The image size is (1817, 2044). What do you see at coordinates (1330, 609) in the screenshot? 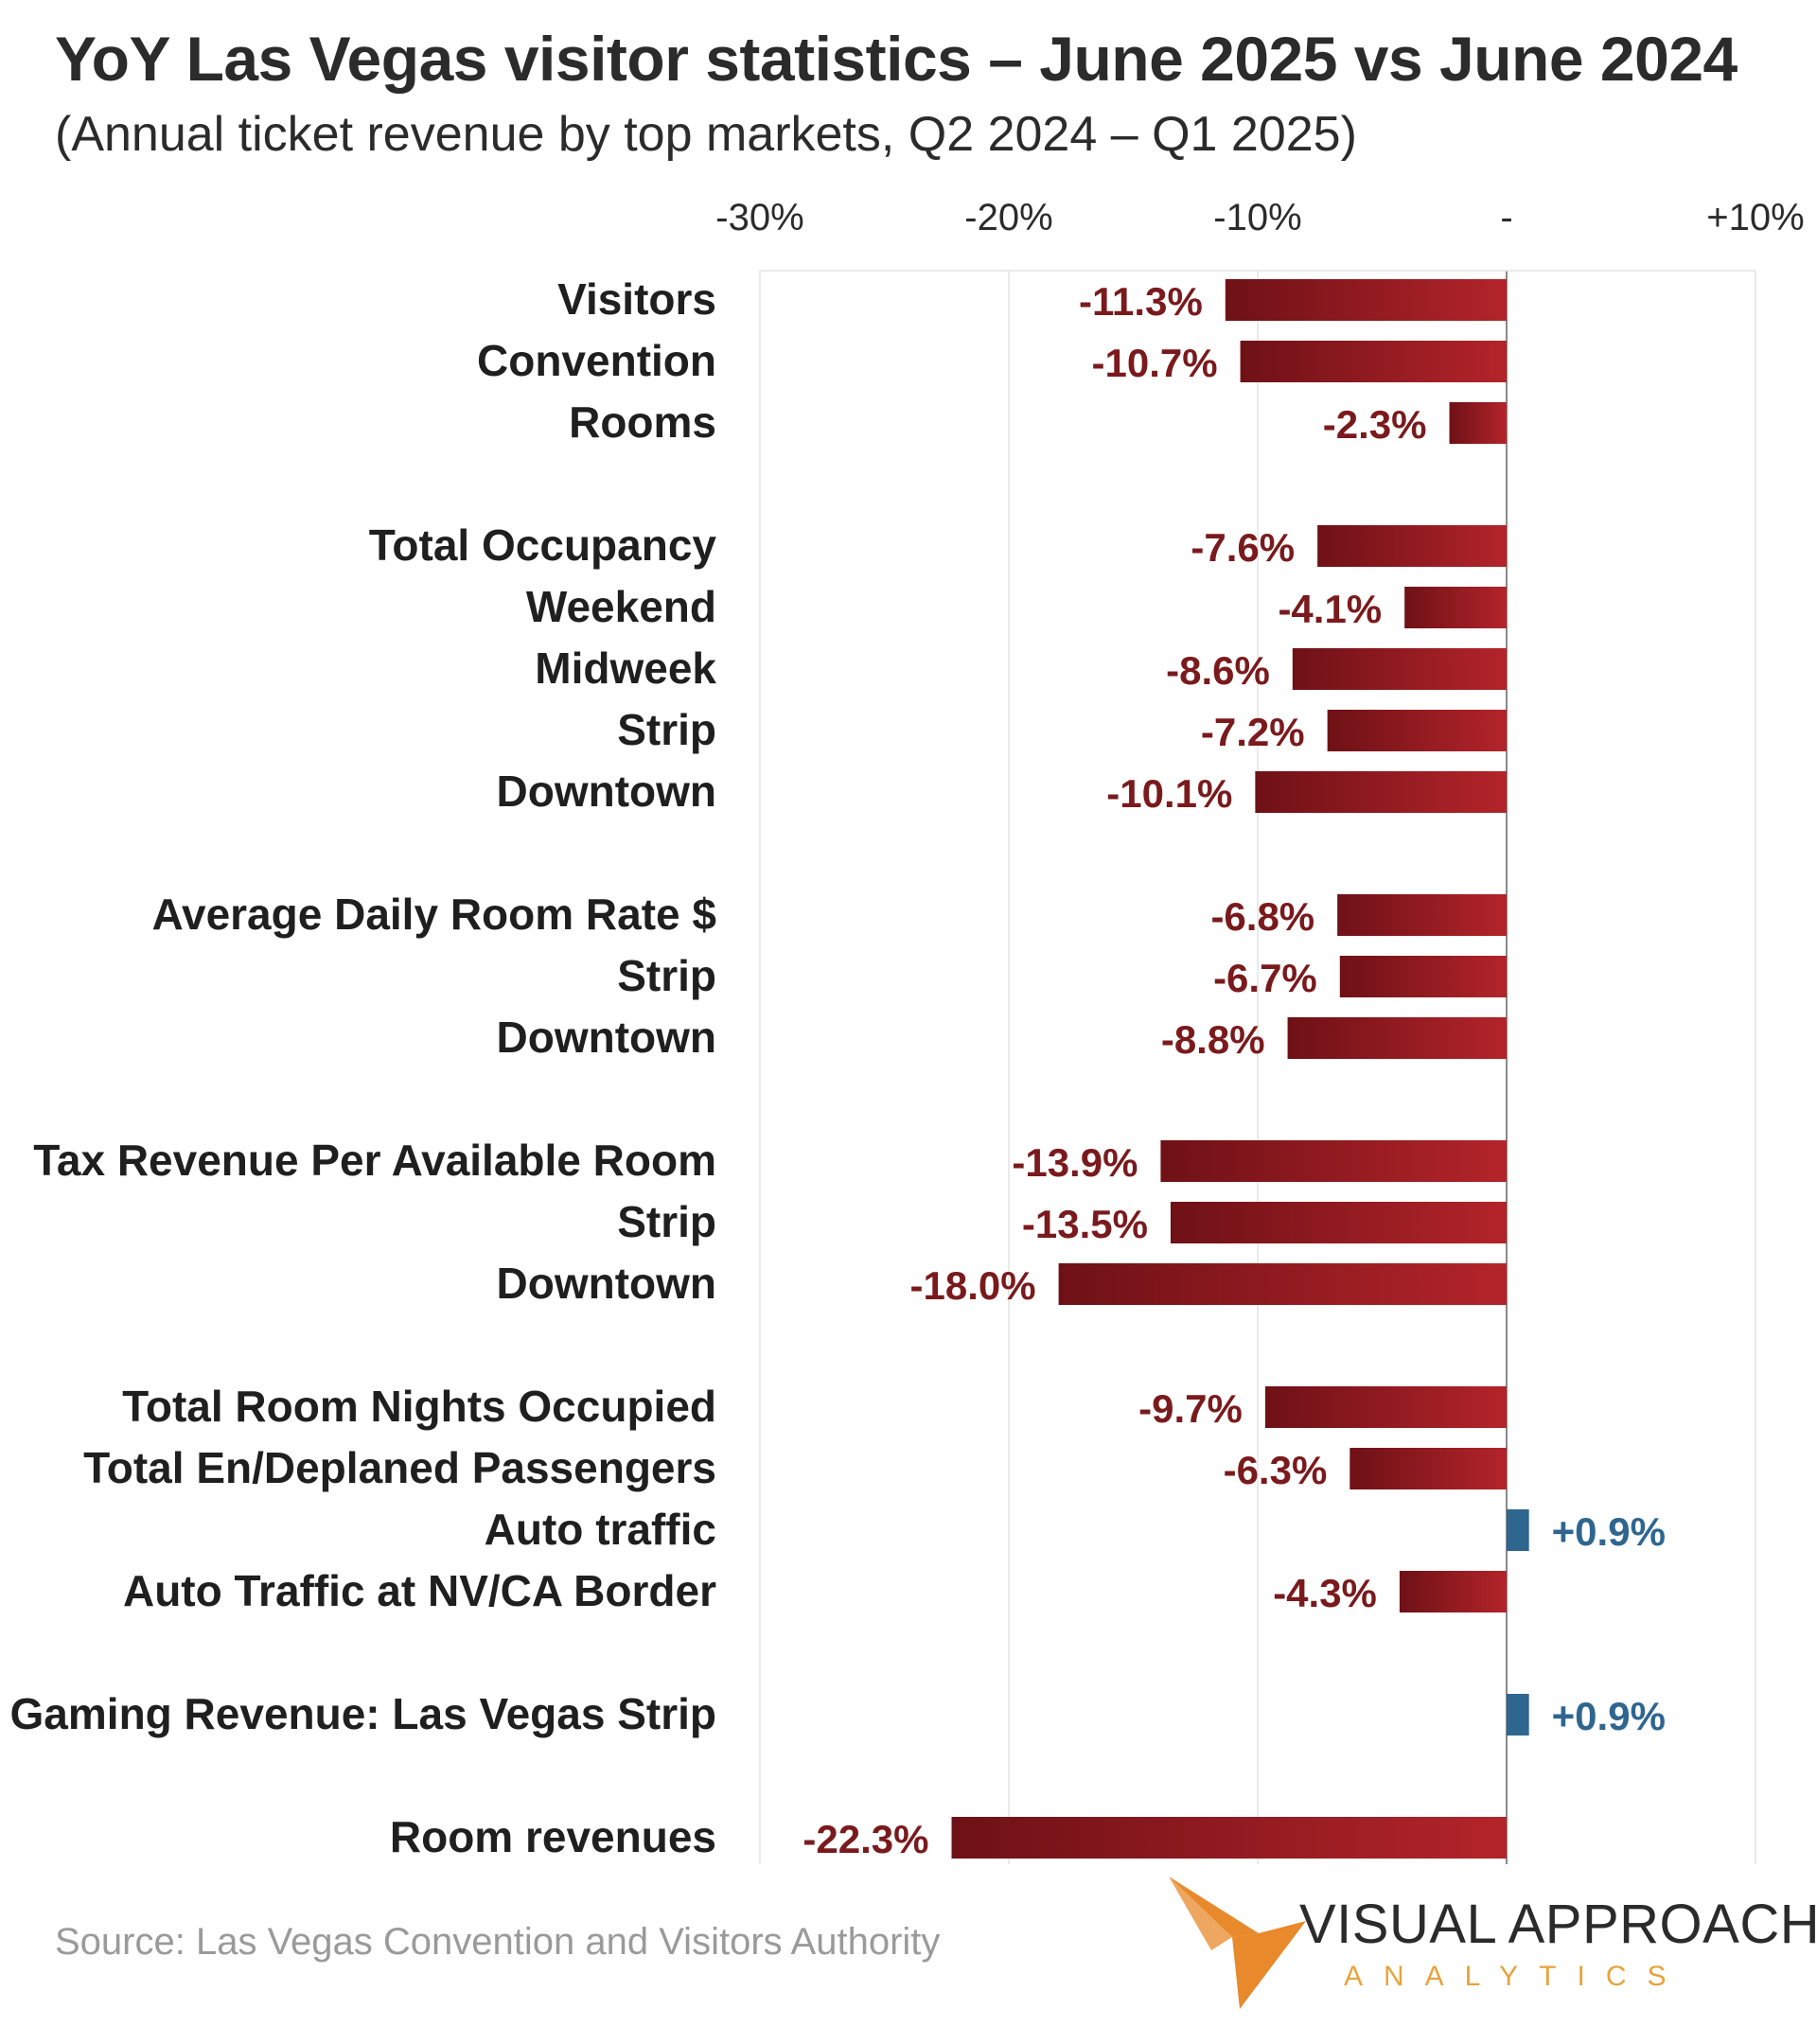
I see `data-label: -4.1%` at bounding box center [1330, 609].